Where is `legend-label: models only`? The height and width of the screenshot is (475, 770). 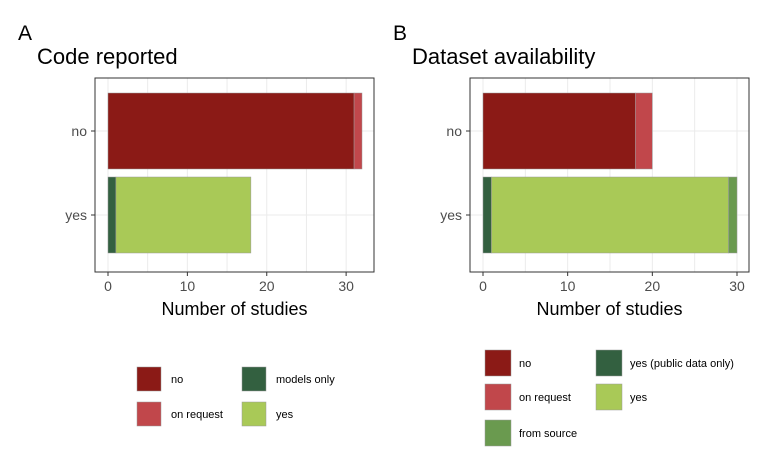 legend-label: models only is located at coordinates (305, 380).